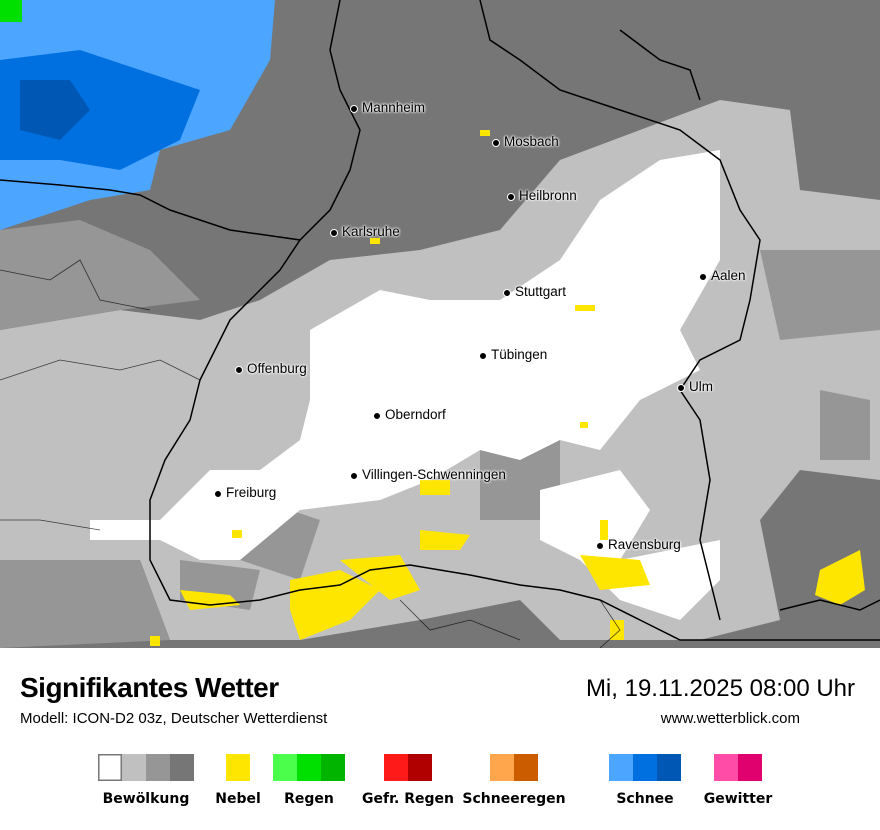 Image resolution: width=880 pixels, height=830 pixels. Describe the element at coordinates (645, 799) in the screenshot. I see `legend-label: Schnee` at that location.